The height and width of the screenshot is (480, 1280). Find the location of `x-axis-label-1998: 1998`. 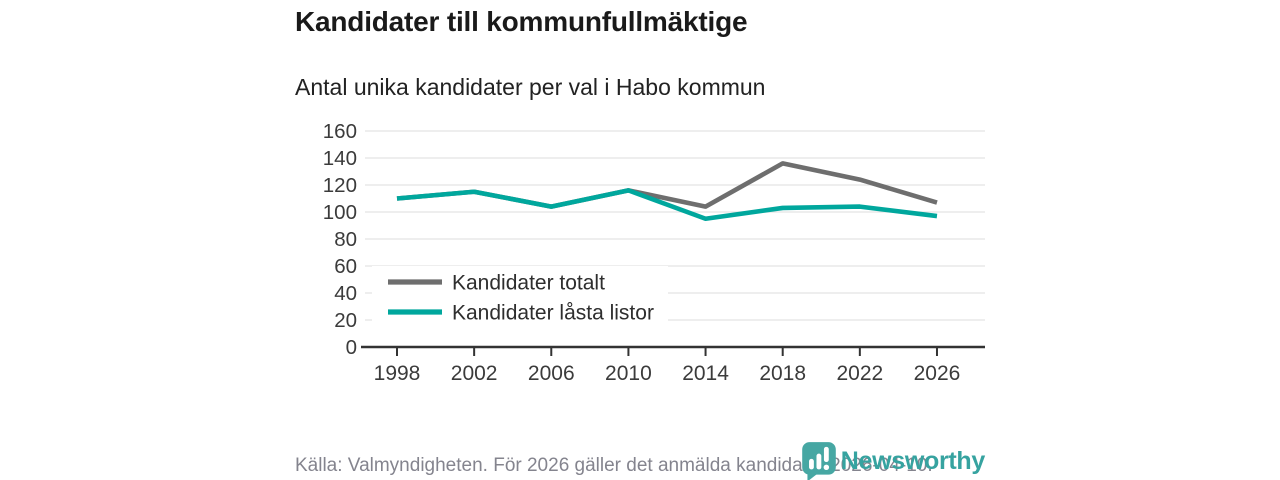

x-axis-label-1998: 1998 is located at coordinates (397, 373).